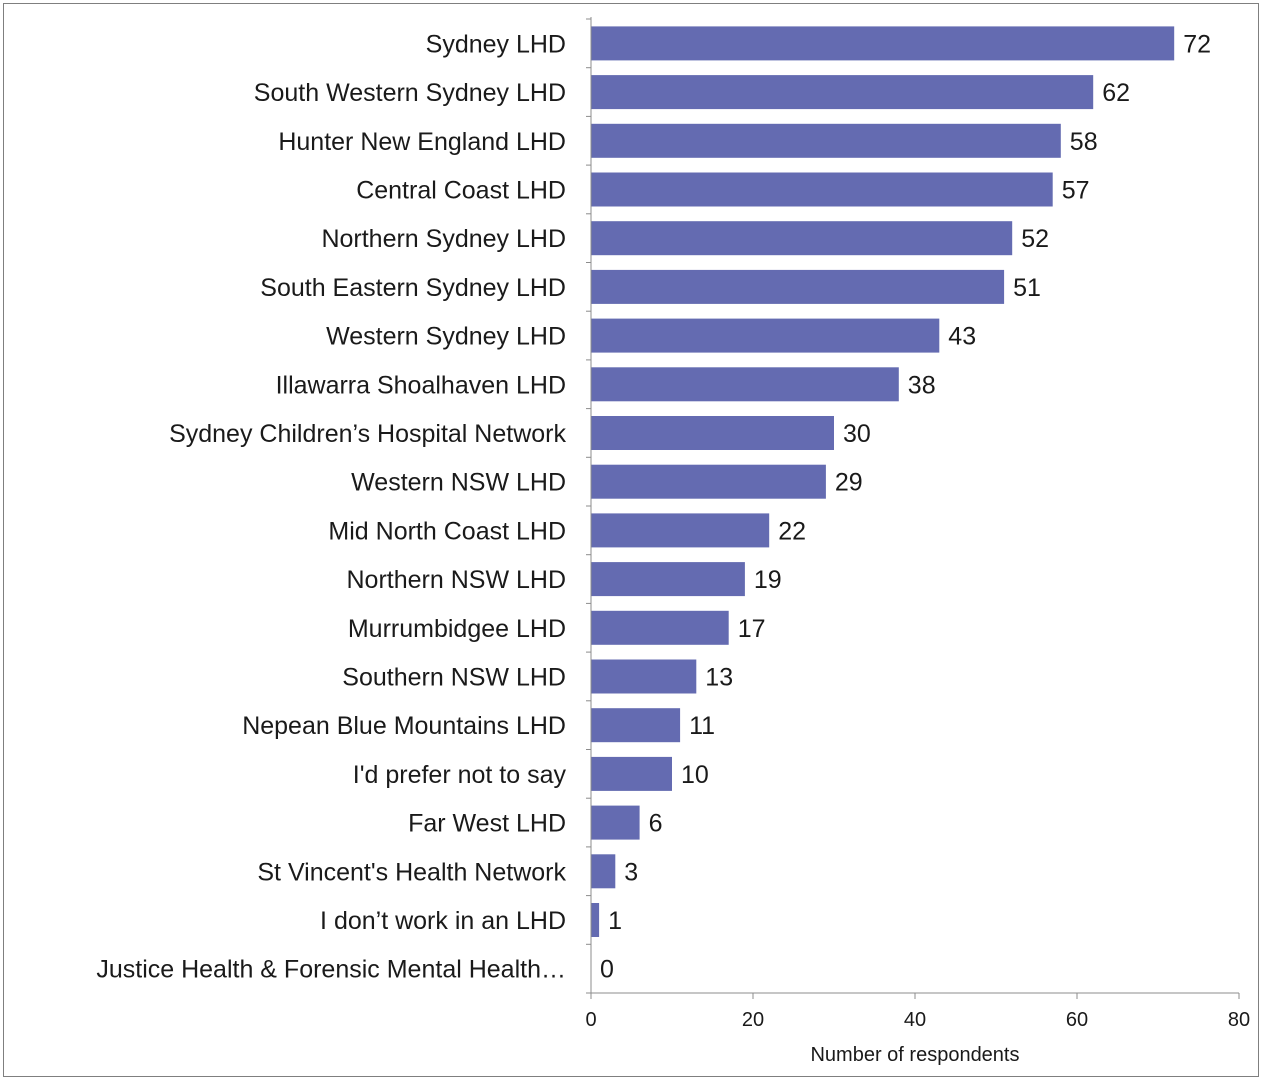 The height and width of the screenshot is (1081, 1264). I want to click on category-label: Western Sydney LHD, so click(446, 337).